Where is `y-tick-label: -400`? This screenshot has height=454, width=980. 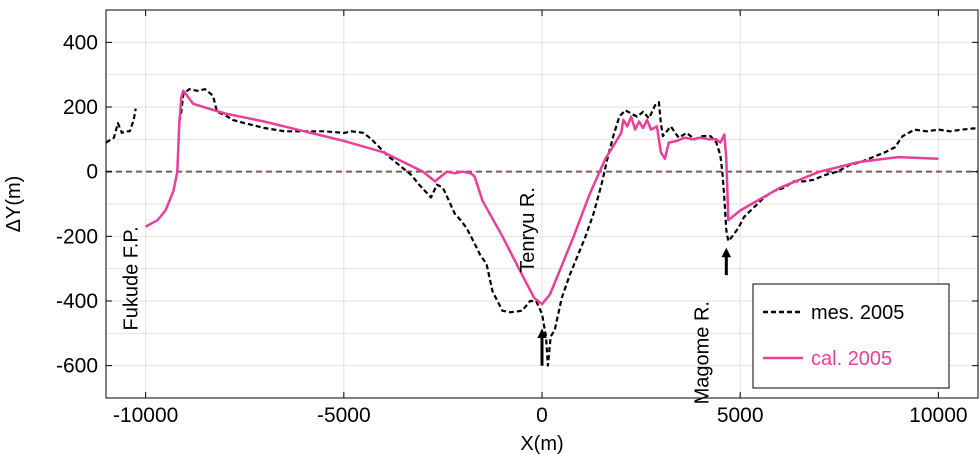 y-tick-label: -400 is located at coordinates (77, 301).